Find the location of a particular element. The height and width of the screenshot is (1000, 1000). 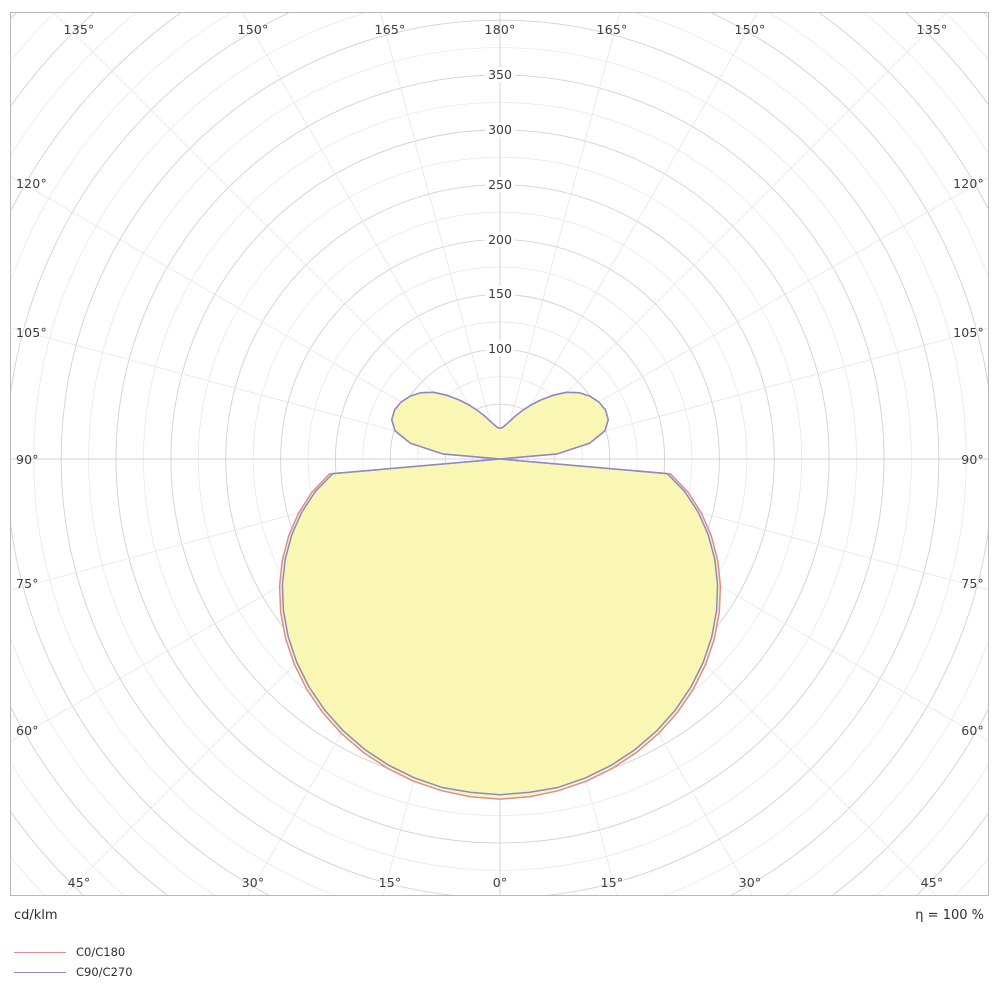

radial-tick-300: 300 is located at coordinates (500, 129).